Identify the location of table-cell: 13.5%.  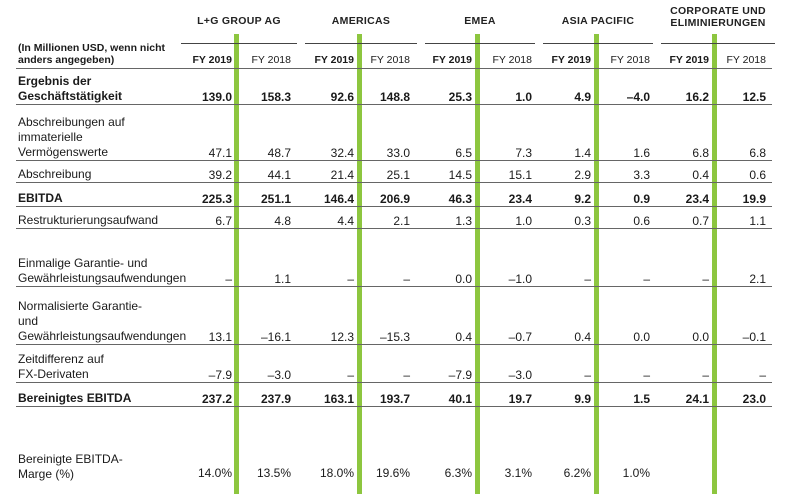
(273, 473).